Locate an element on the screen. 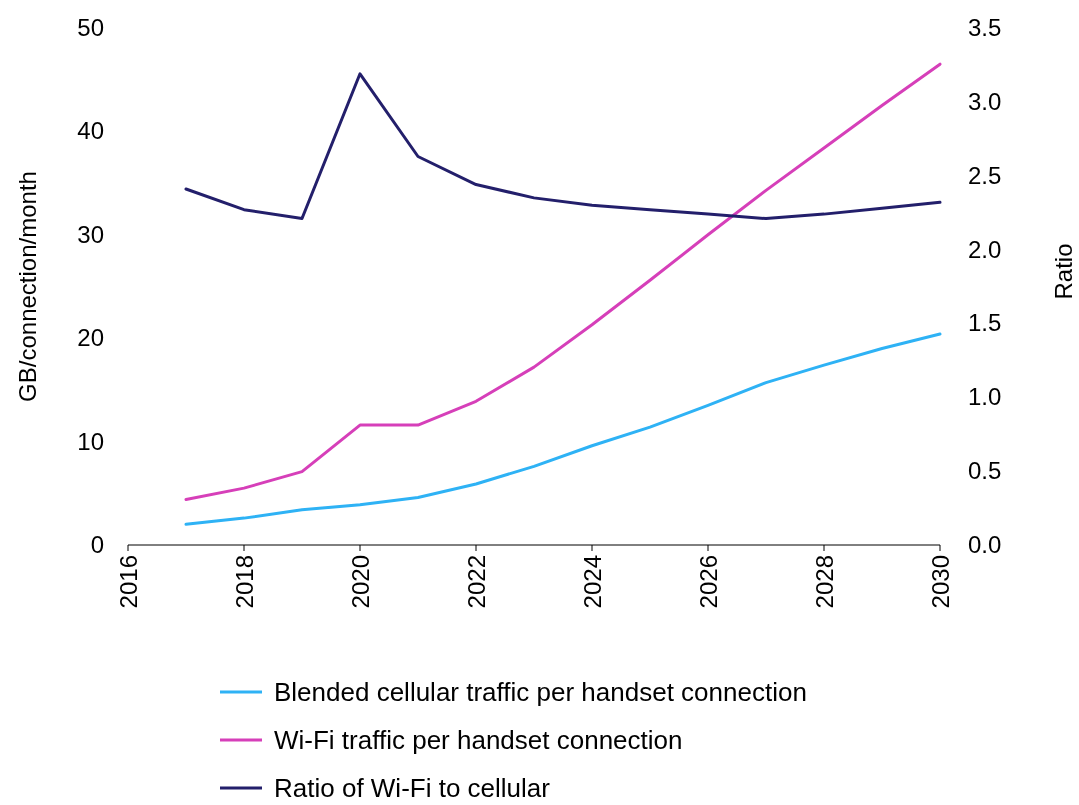  y2-tick-label: 0.0 is located at coordinates (985, 544).